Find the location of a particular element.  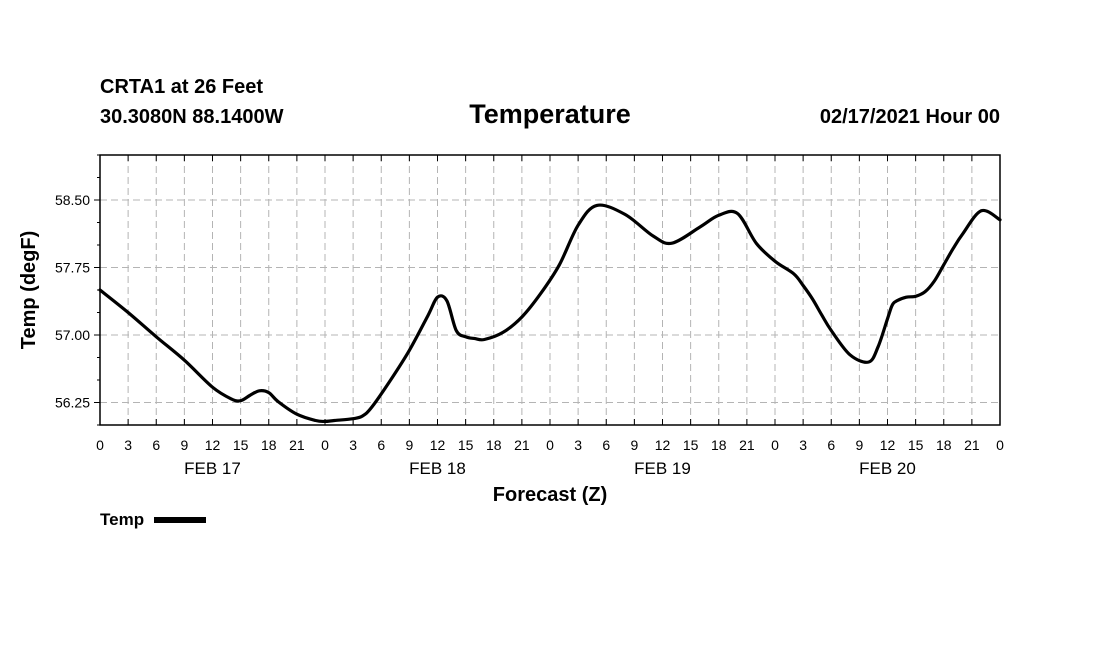

date-label: FEB 20 is located at coordinates (887, 468).